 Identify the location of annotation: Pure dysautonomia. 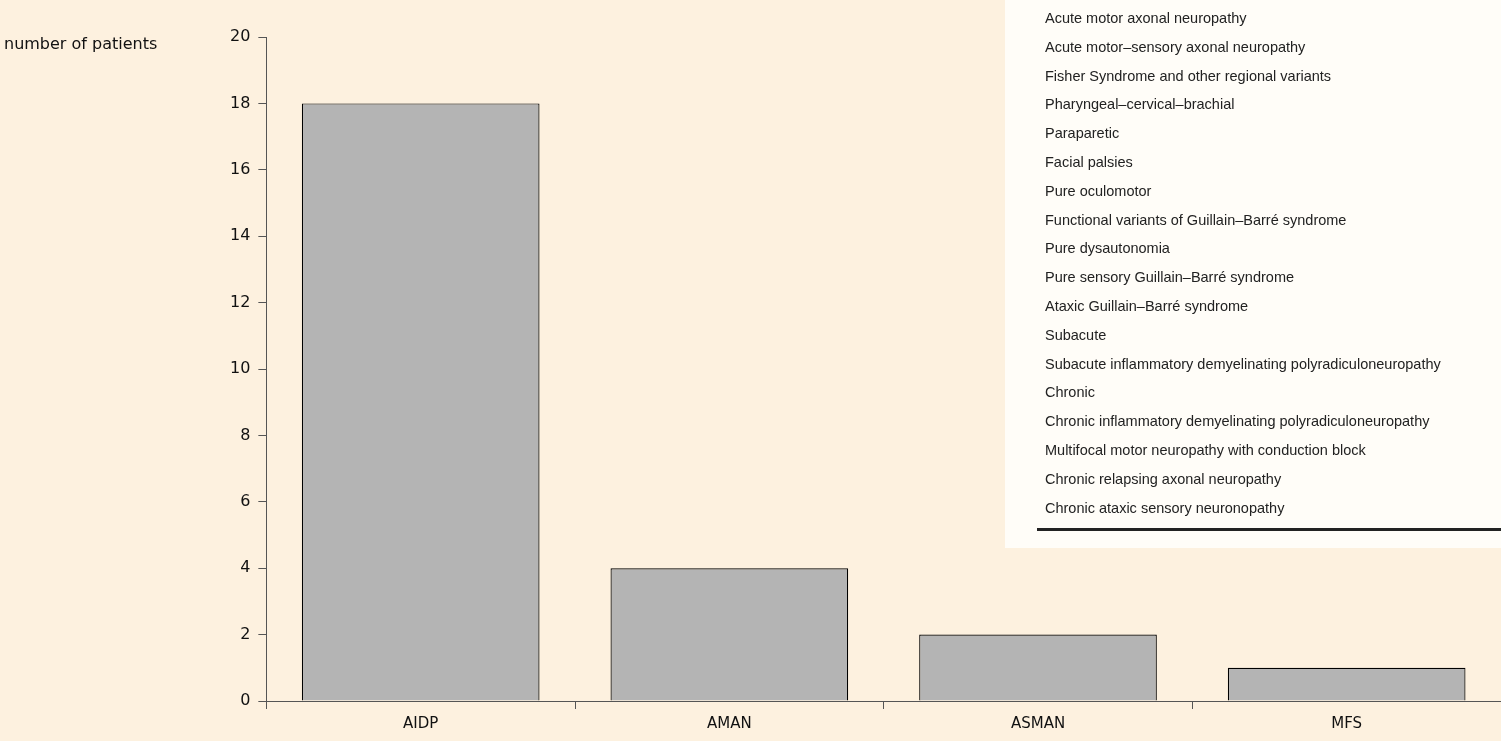
(1108, 249).